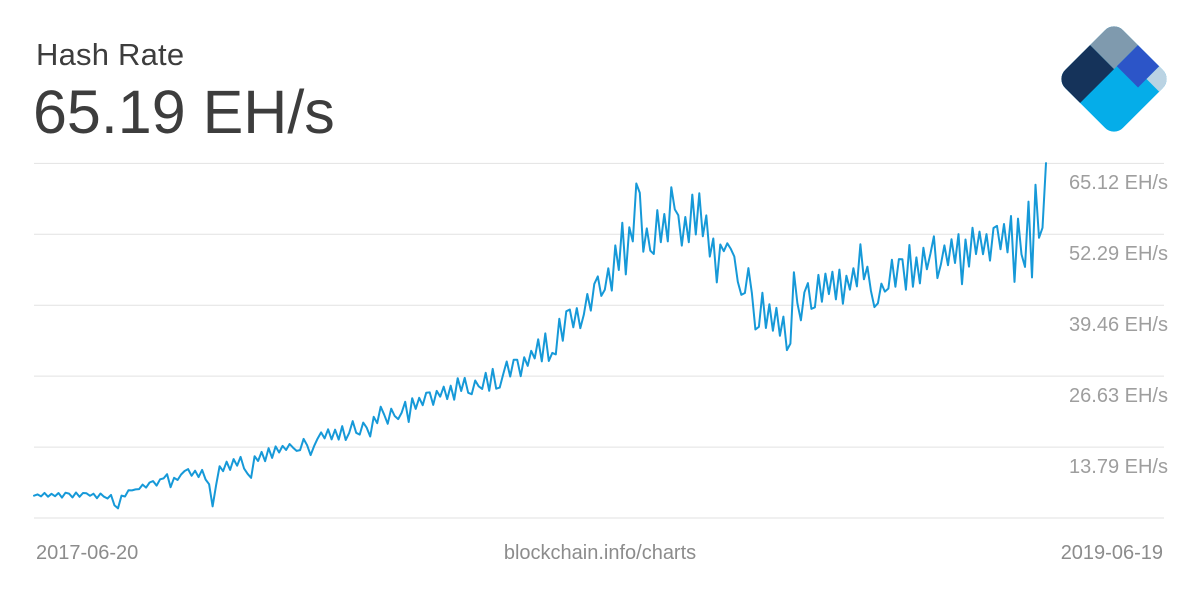  What do you see at coordinates (1118, 325) in the screenshot?
I see `y-axis-label: 39.46 EH/s` at bounding box center [1118, 325].